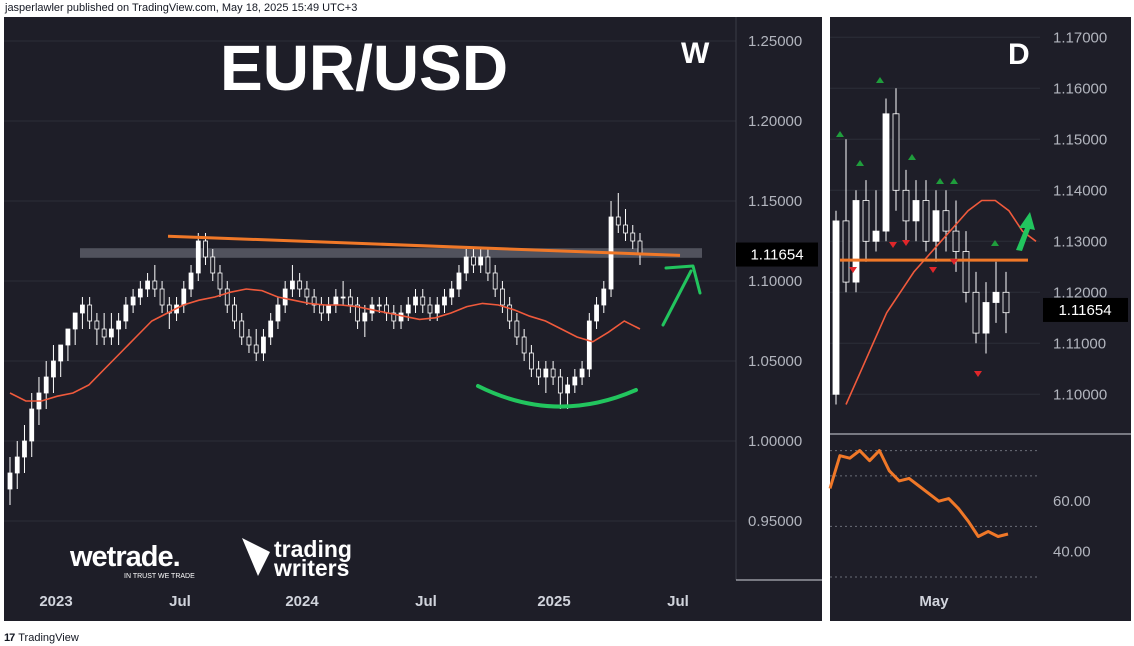 This screenshot has height=646, width=1134. I want to click on trading-writers-line2: writers, so click(311, 568).